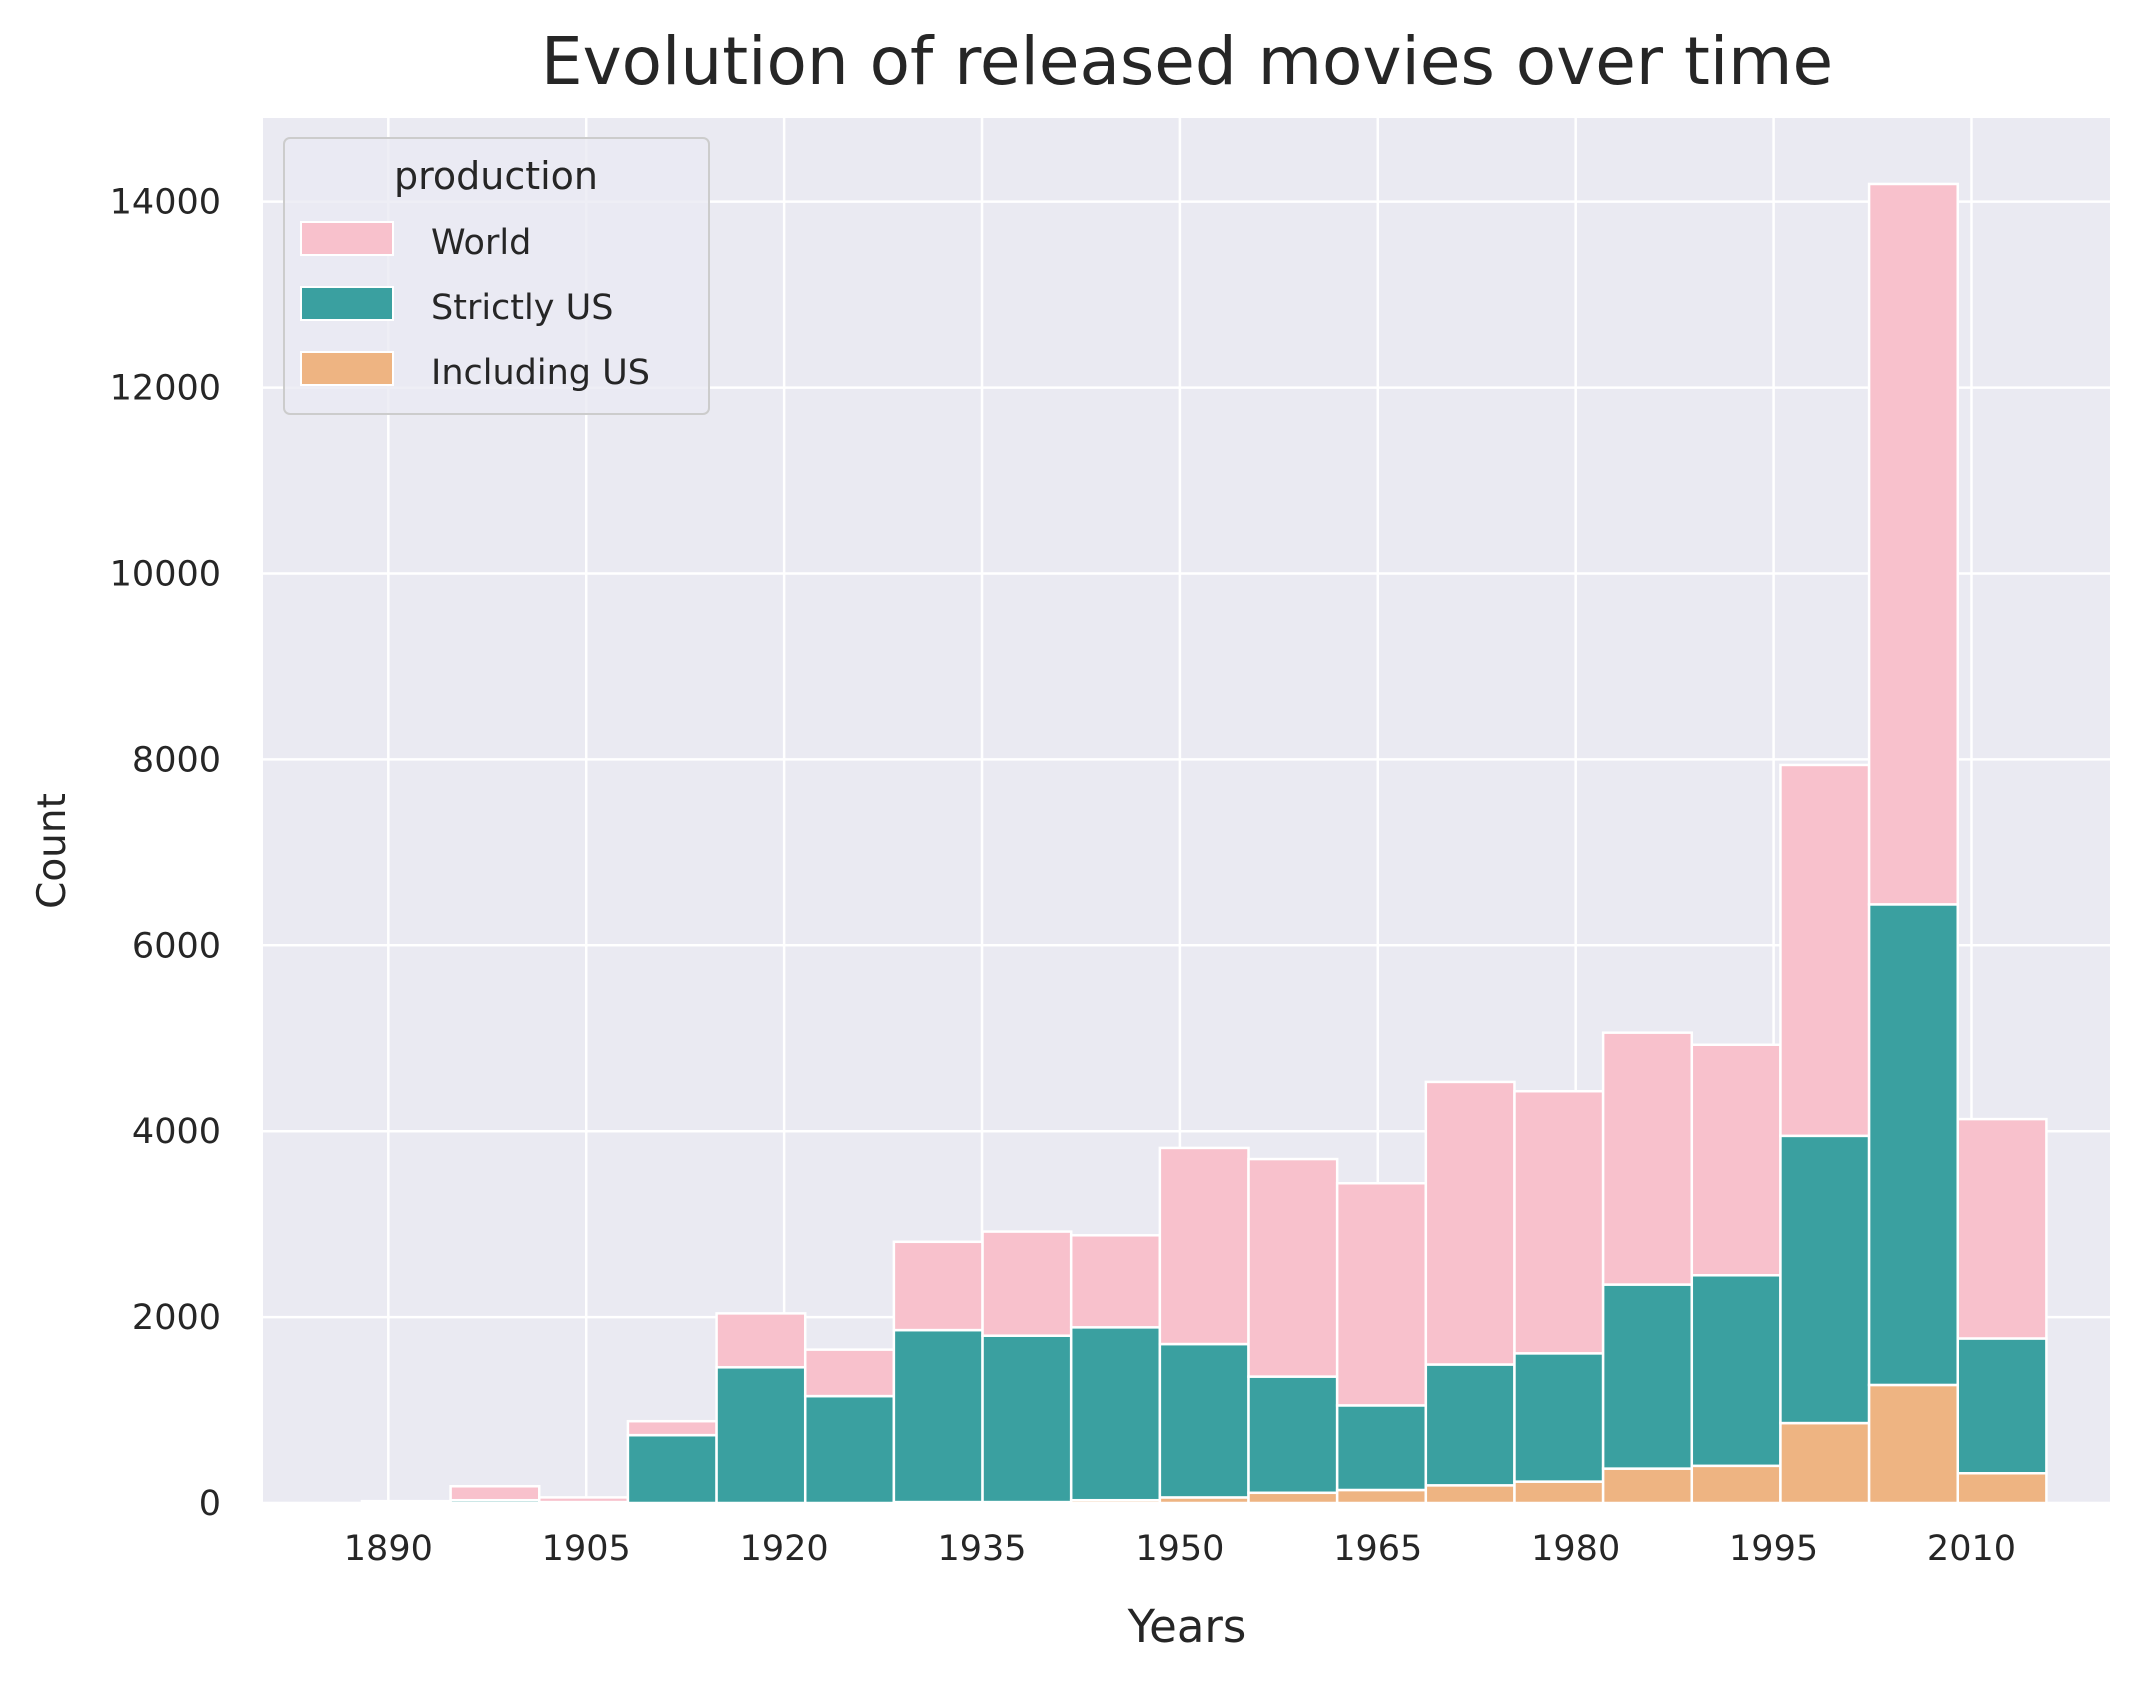  Describe the element at coordinates (165, 203) in the screenshot. I see `y-tick-label: 14000` at that location.